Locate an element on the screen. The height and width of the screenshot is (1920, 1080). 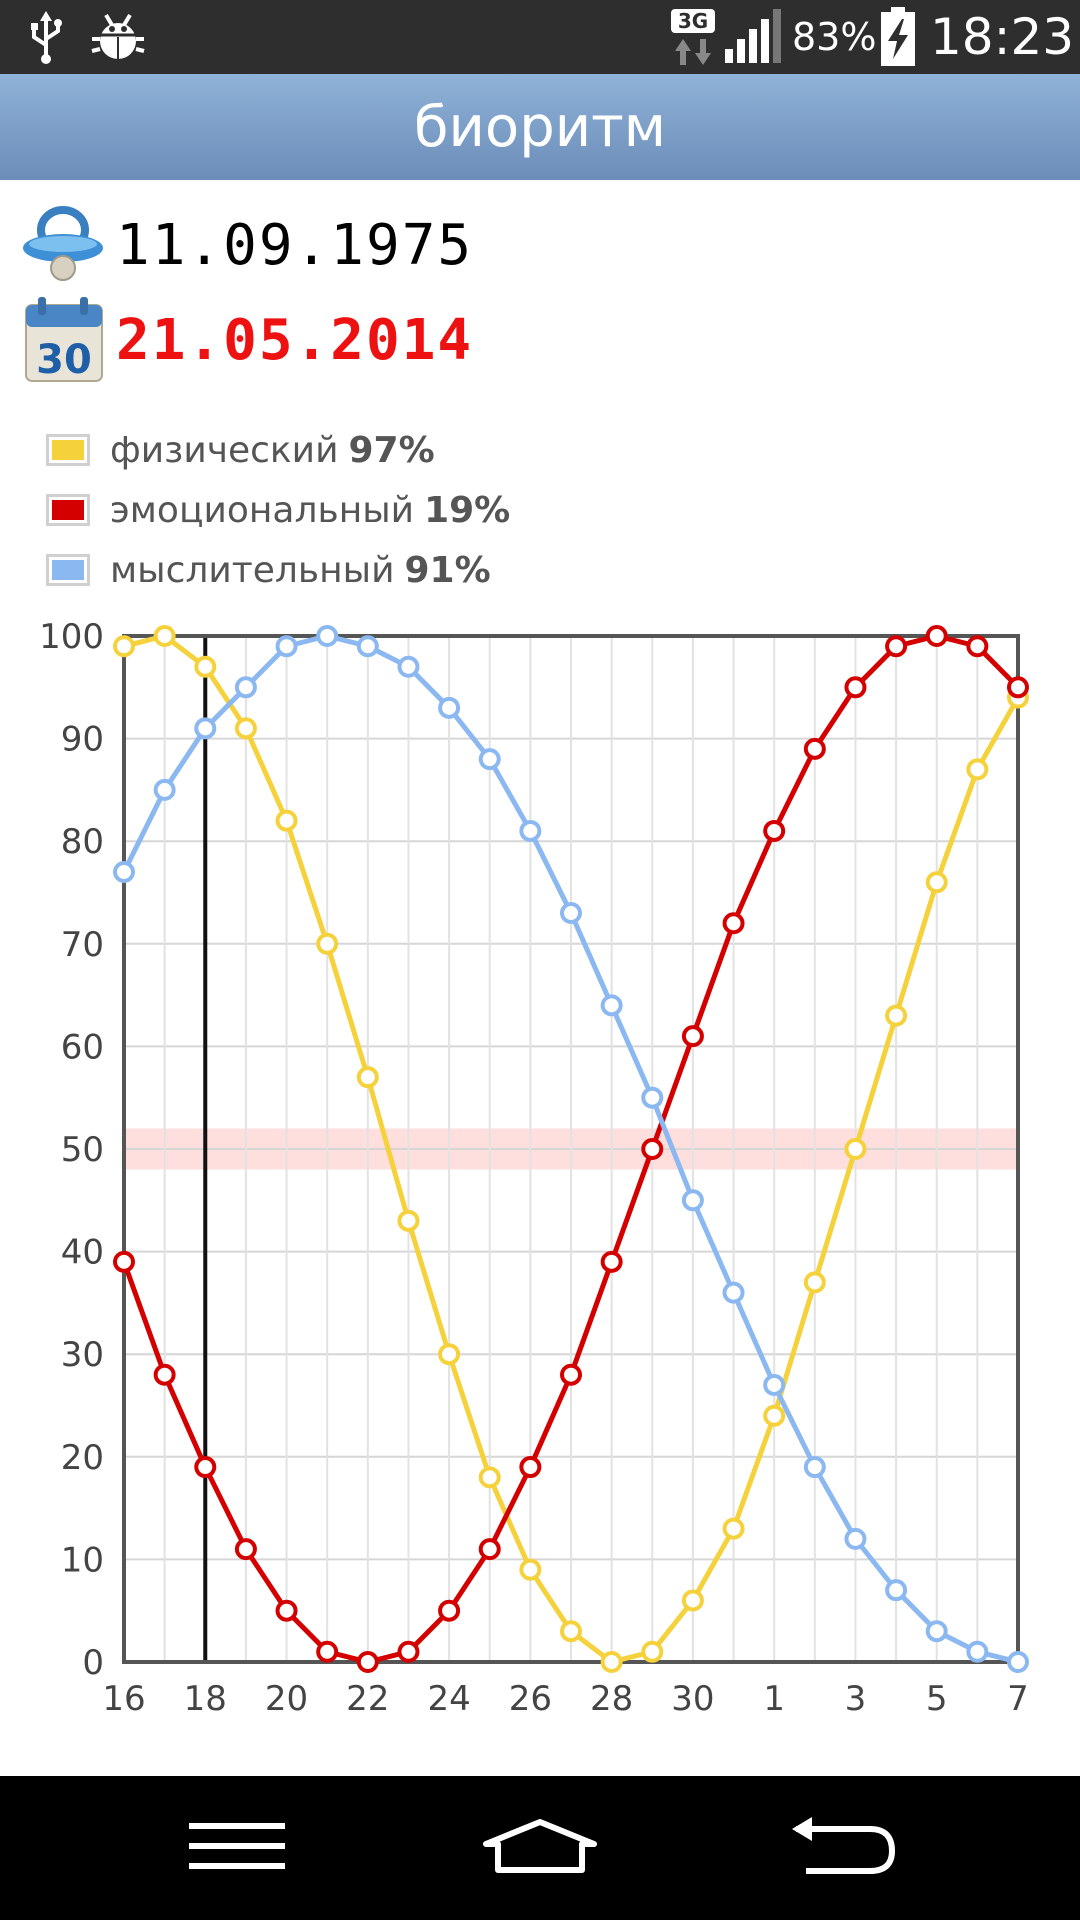
legend-label: мыслительный is located at coordinates (252, 570).